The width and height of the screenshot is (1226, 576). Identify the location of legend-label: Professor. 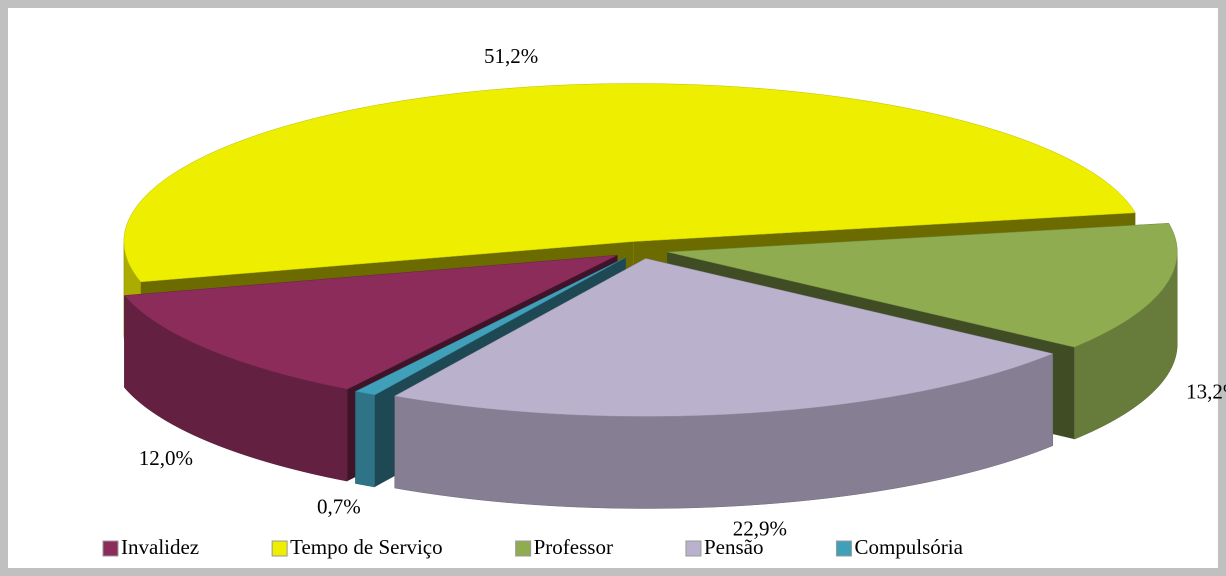
(573, 547).